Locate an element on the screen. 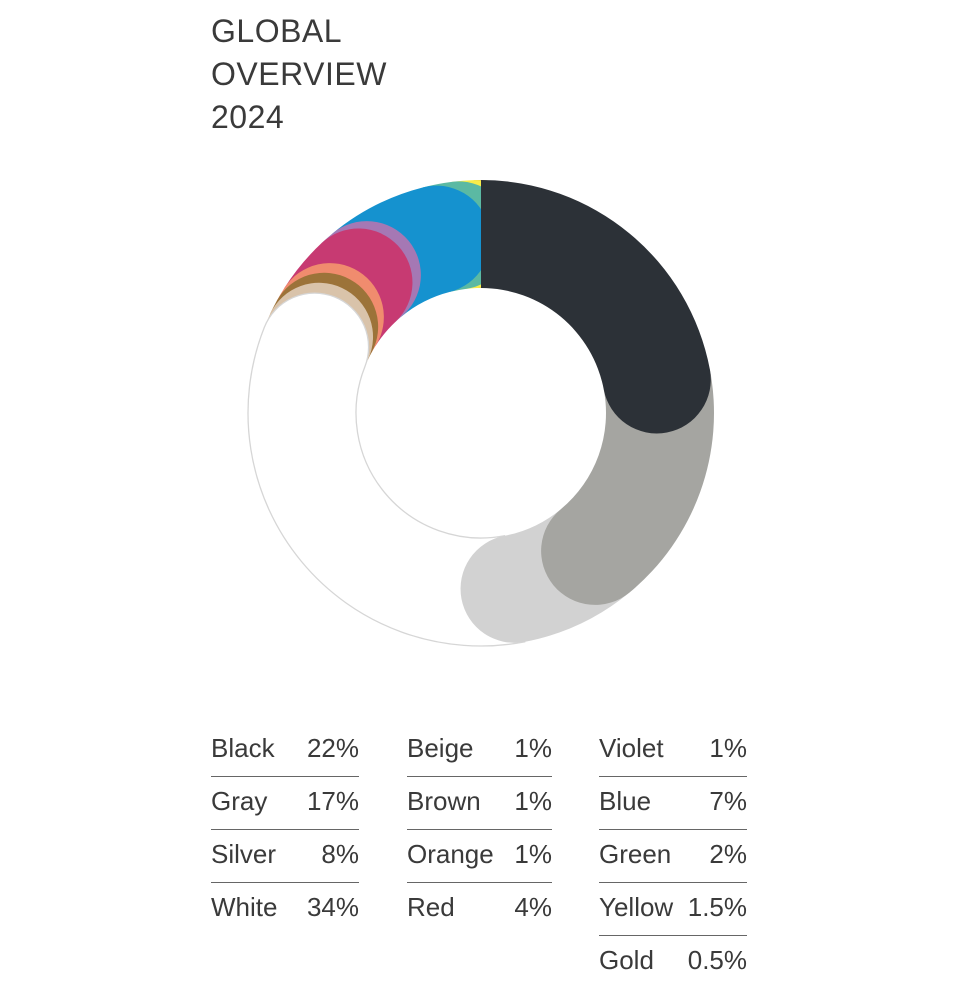  legend-value: 8% is located at coordinates (340, 854).